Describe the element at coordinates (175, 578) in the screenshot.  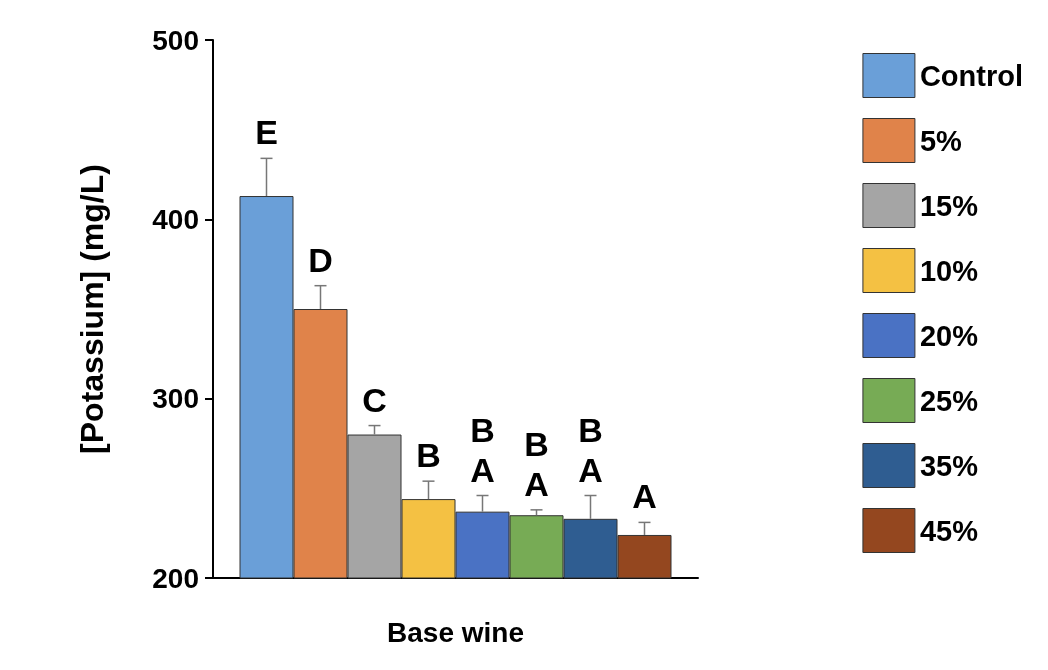
I see `y-tick-label: 200` at that location.